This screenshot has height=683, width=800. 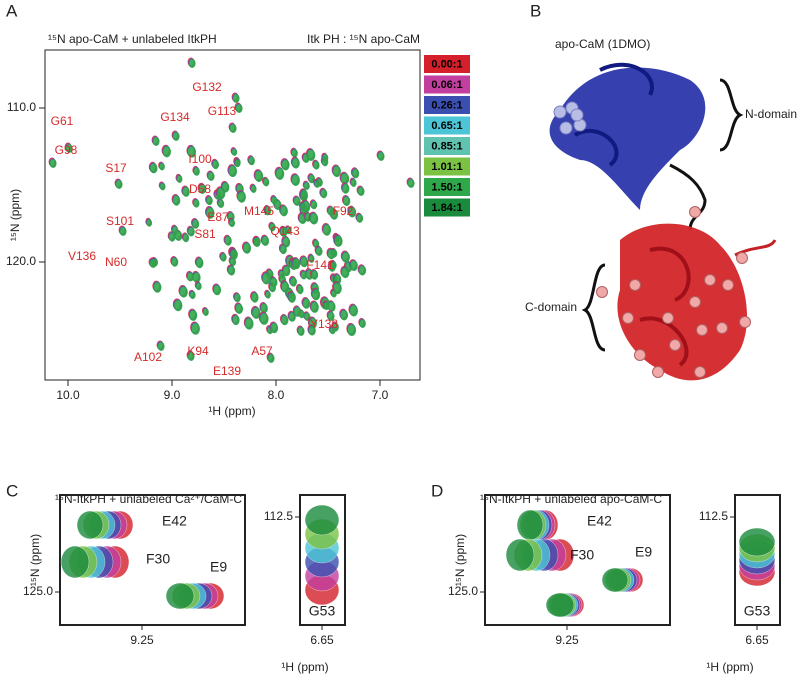 I want to click on peak-label: G98, so click(x=66, y=150).